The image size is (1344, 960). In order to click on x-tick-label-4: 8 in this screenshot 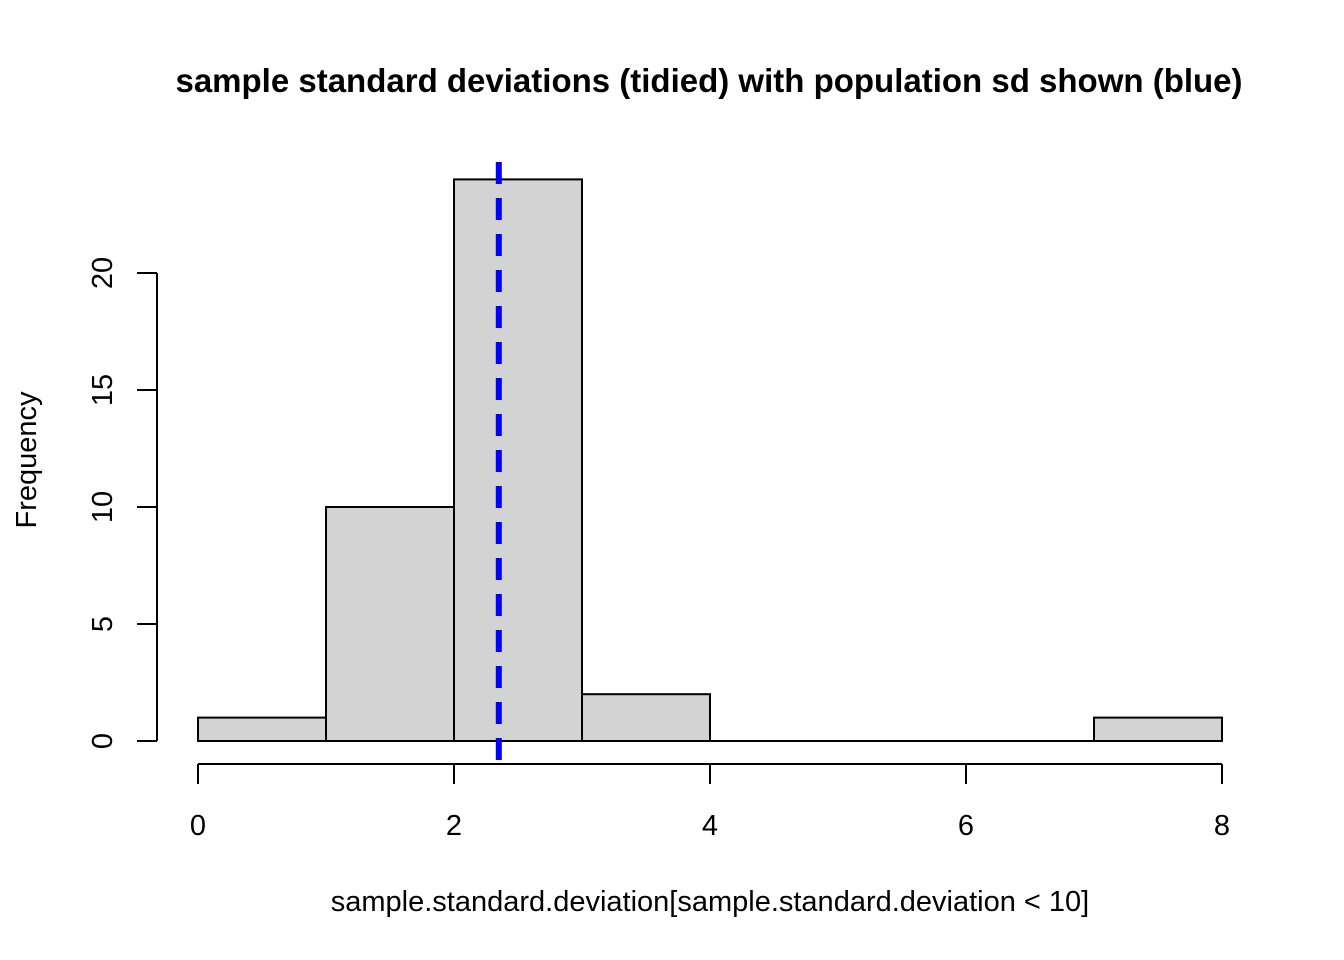, I will do `click(1222, 826)`.